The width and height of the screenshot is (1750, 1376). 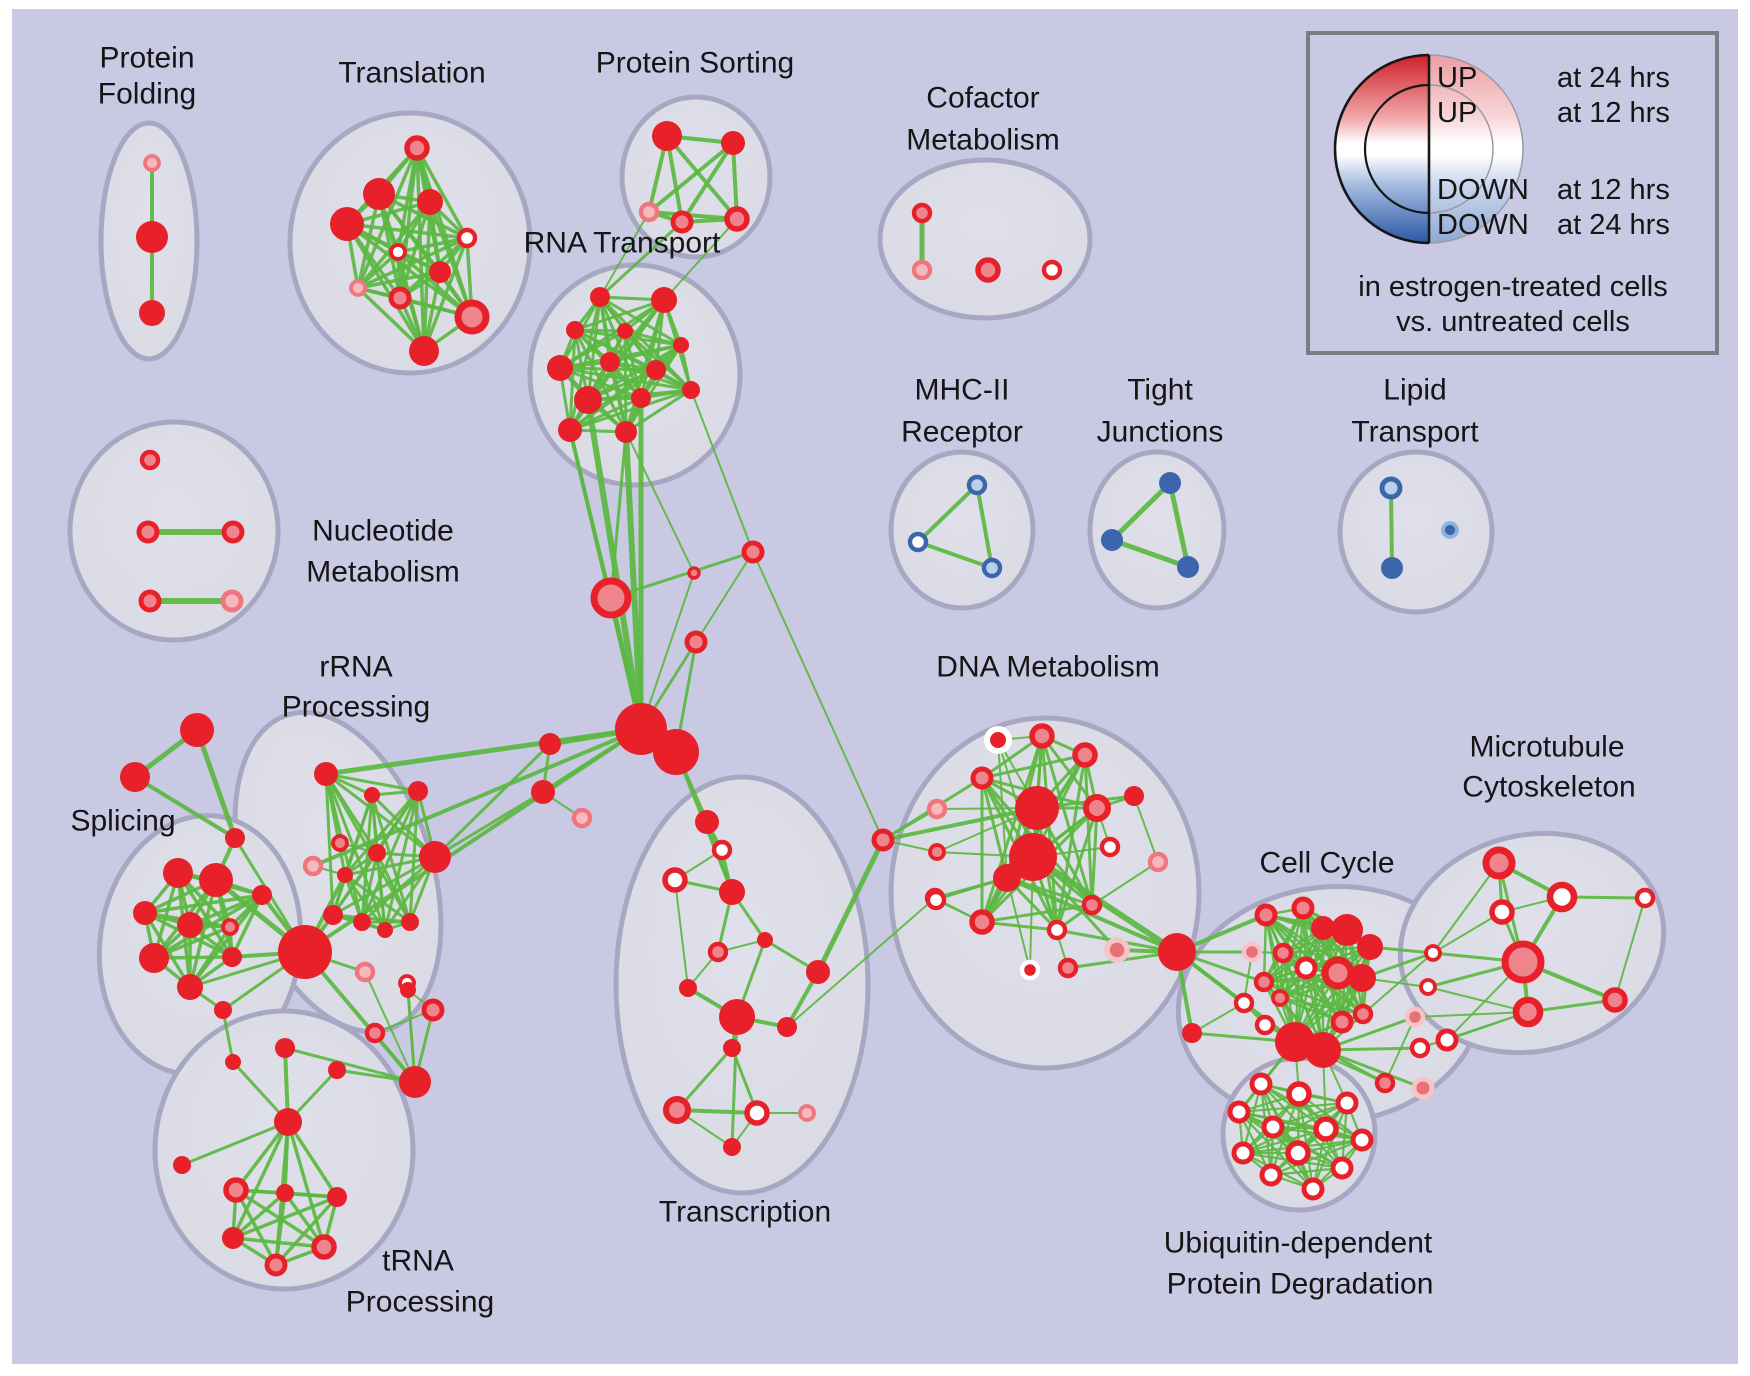 What do you see at coordinates (380, 815) in the screenshot?
I see `edge-rr1-rr8` at bounding box center [380, 815].